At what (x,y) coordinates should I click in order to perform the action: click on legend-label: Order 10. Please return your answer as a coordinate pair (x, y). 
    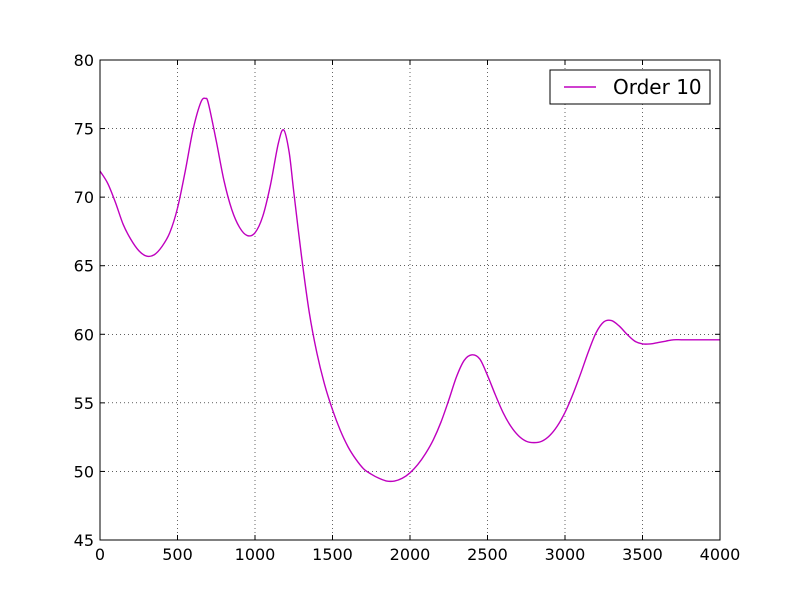
    Looking at the image, I should click on (657, 87).